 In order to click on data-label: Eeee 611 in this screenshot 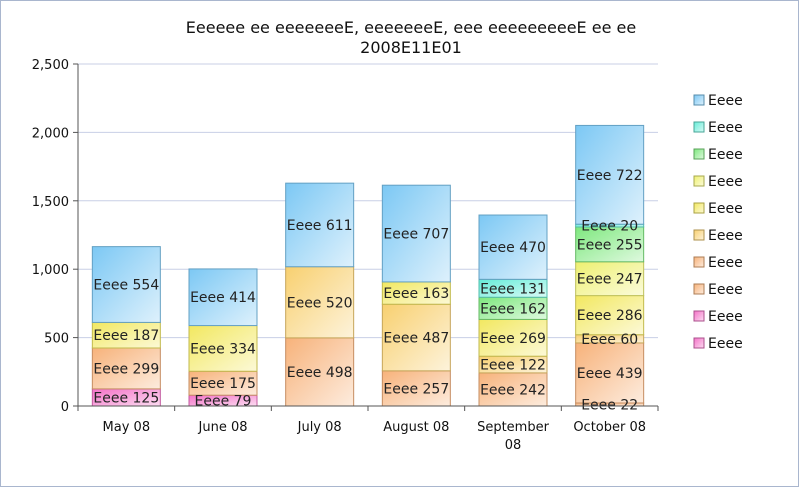, I will do `click(320, 226)`.